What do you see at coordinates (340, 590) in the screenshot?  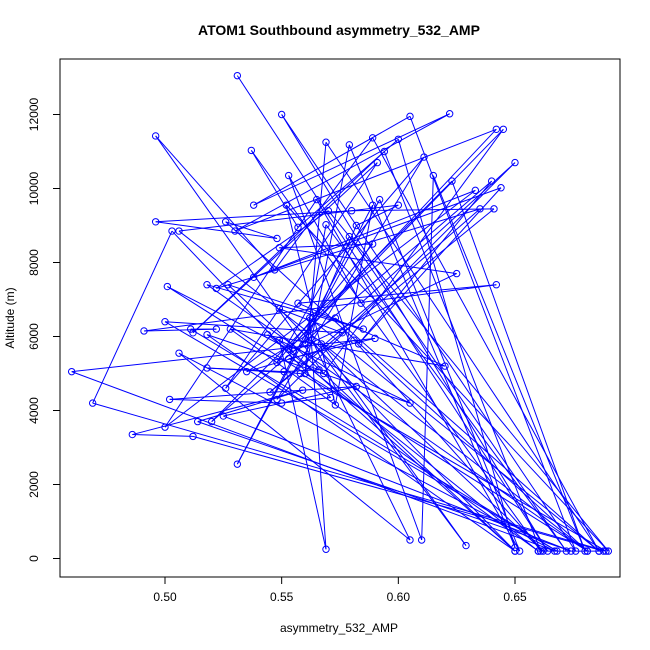 I see `x-axis: 0.50 0.55 0.60 0.65` at bounding box center [340, 590].